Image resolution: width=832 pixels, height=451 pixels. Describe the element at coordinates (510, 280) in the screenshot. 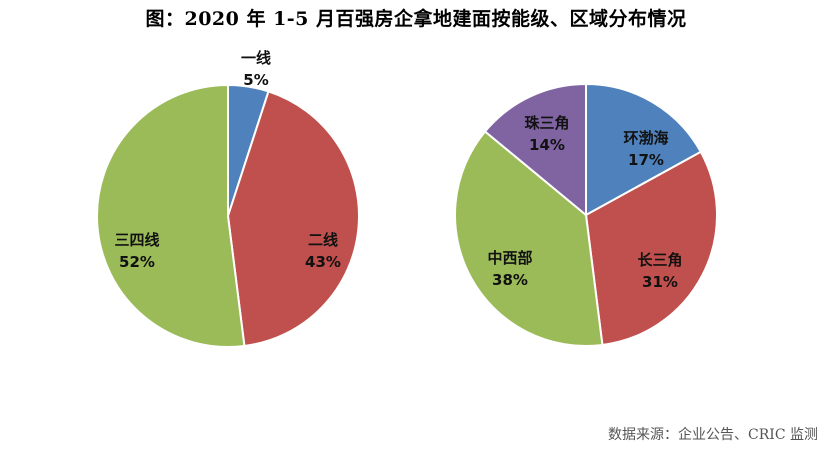

I see `slice-value-label: 38%` at that location.